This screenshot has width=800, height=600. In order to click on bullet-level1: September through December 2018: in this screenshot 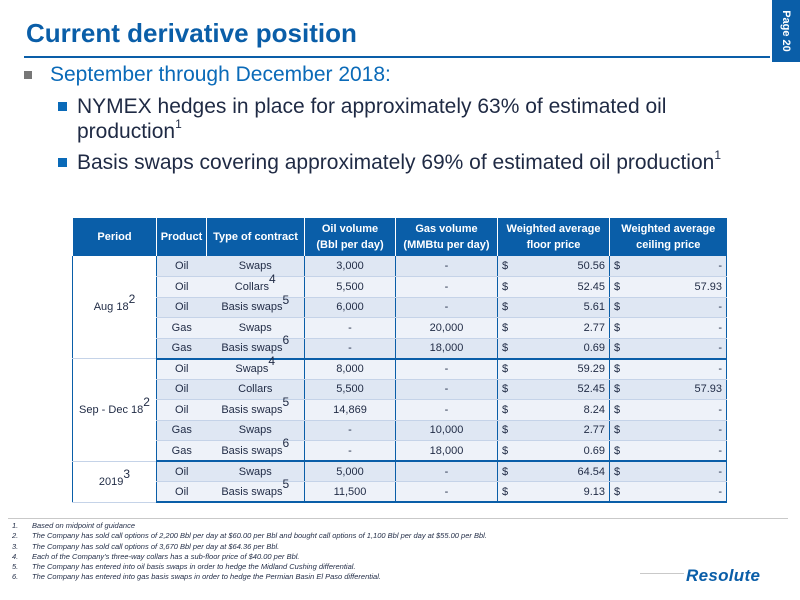, I will do `click(392, 75)`.